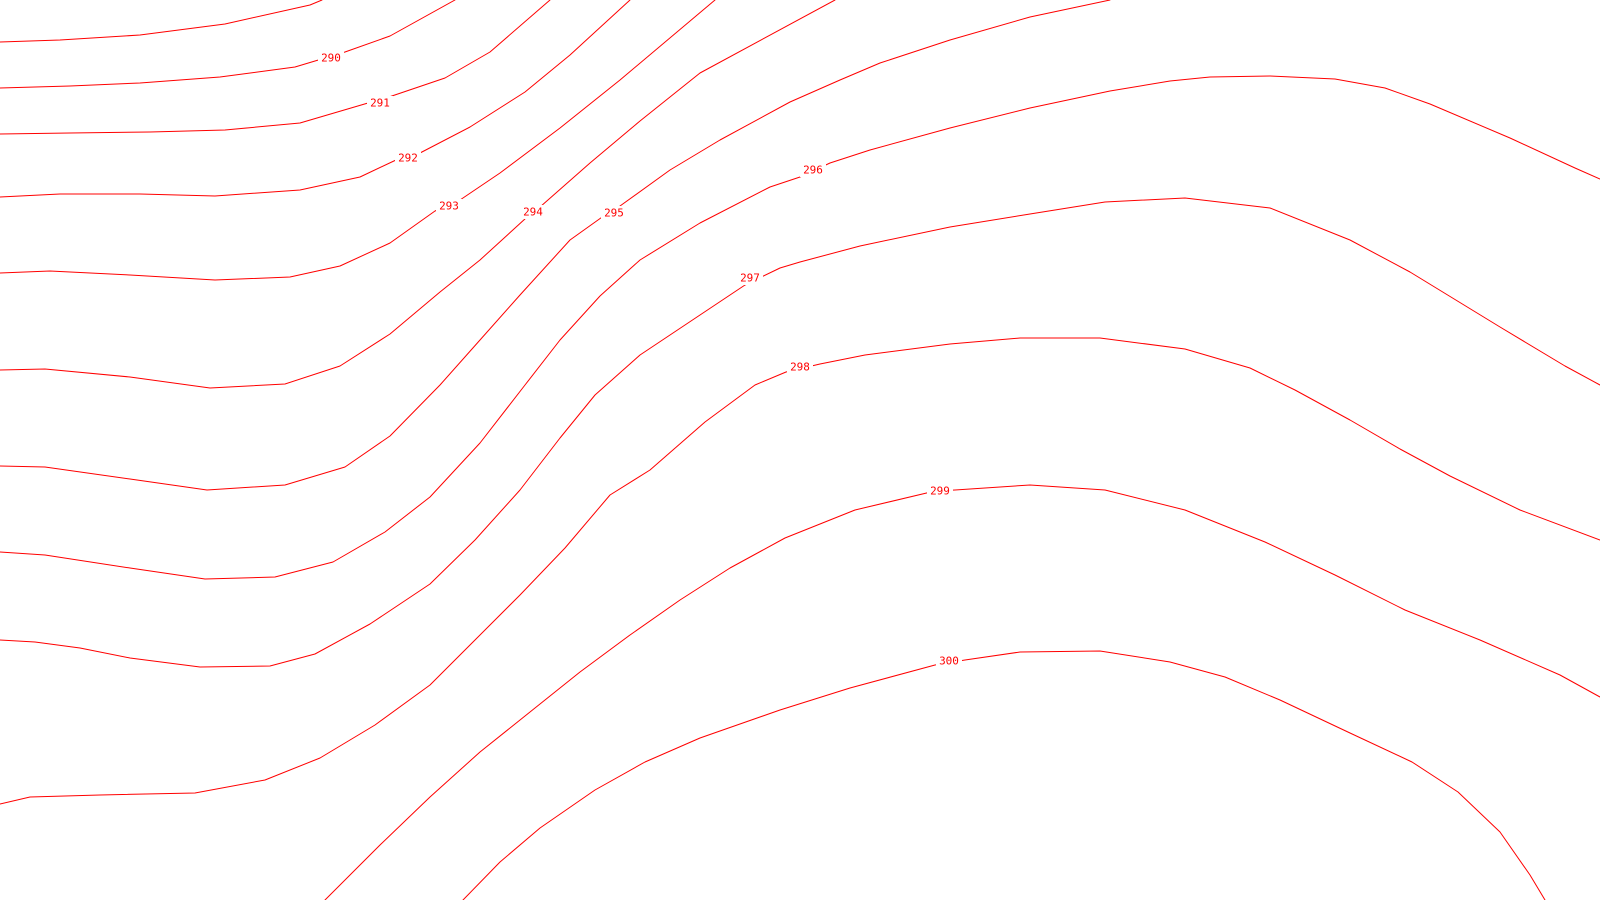 Image resolution: width=1600 pixels, height=900 pixels. I want to click on svg-text: 297, so click(750, 278).